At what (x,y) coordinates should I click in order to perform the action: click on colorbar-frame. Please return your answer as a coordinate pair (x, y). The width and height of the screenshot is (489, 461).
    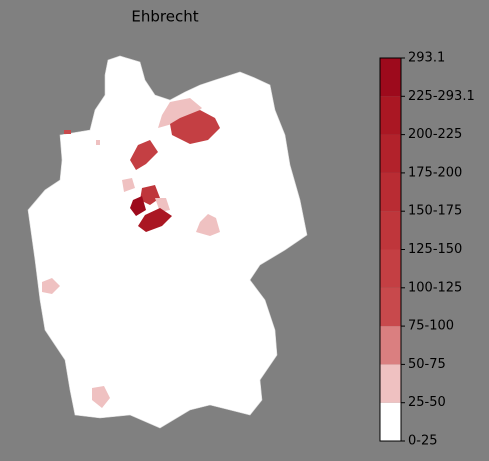
    Looking at the image, I should click on (390, 249).